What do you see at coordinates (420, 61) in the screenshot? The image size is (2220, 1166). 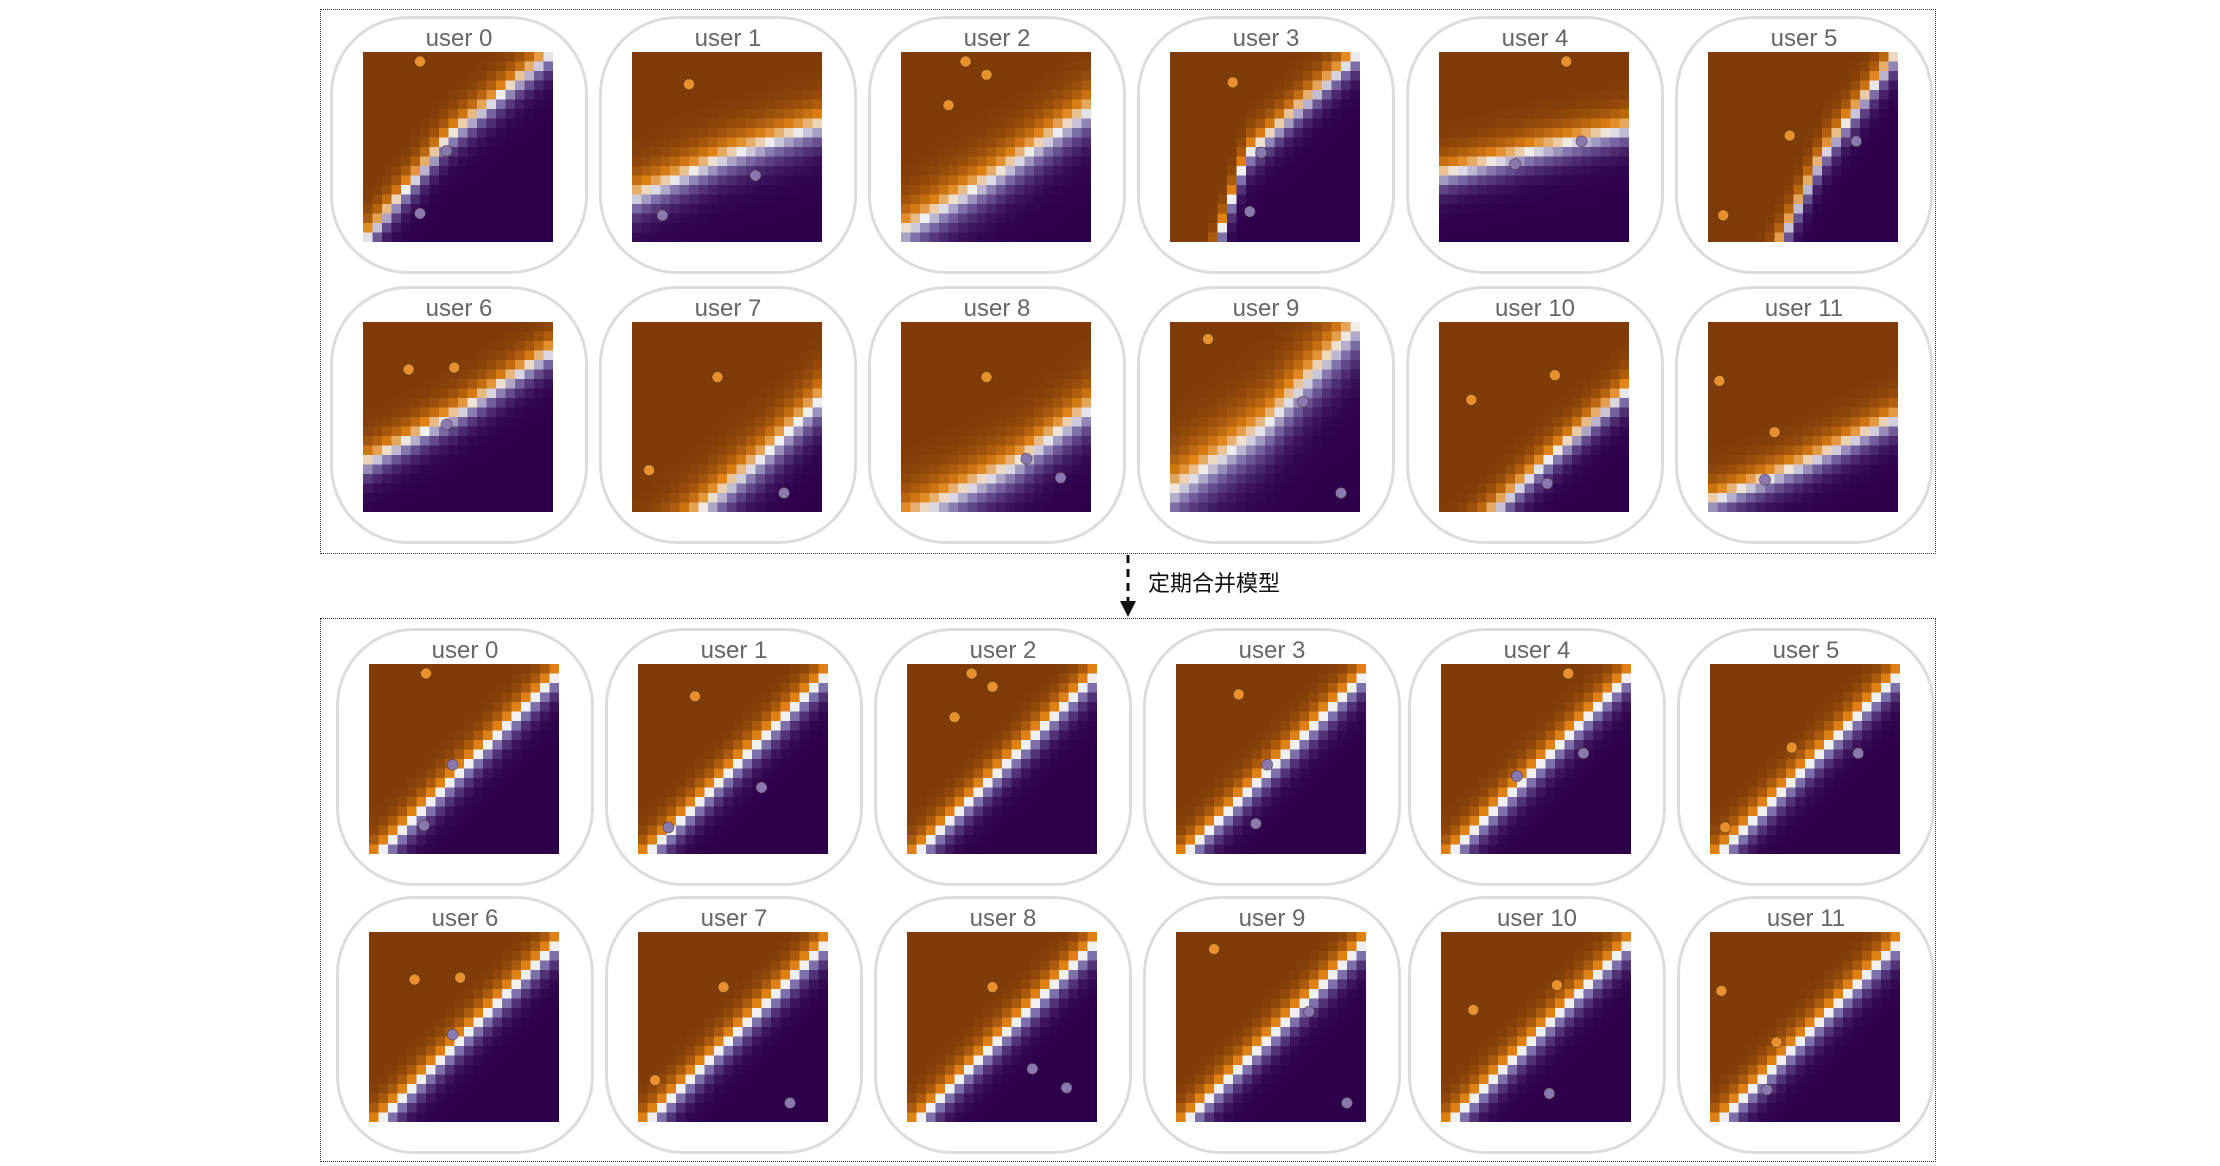 I see `orange-sample-point` at bounding box center [420, 61].